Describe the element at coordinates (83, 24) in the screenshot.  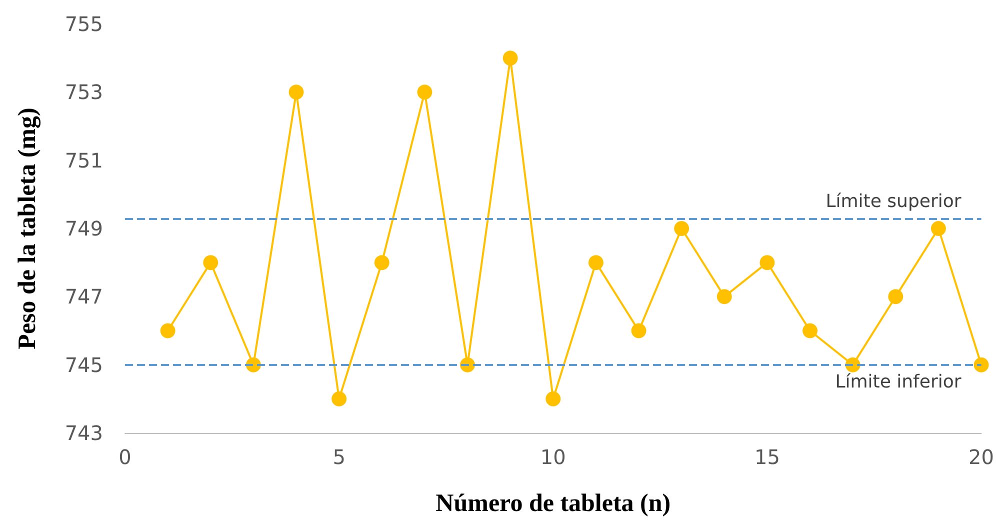
I see `y-tick-label: 755` at that location.